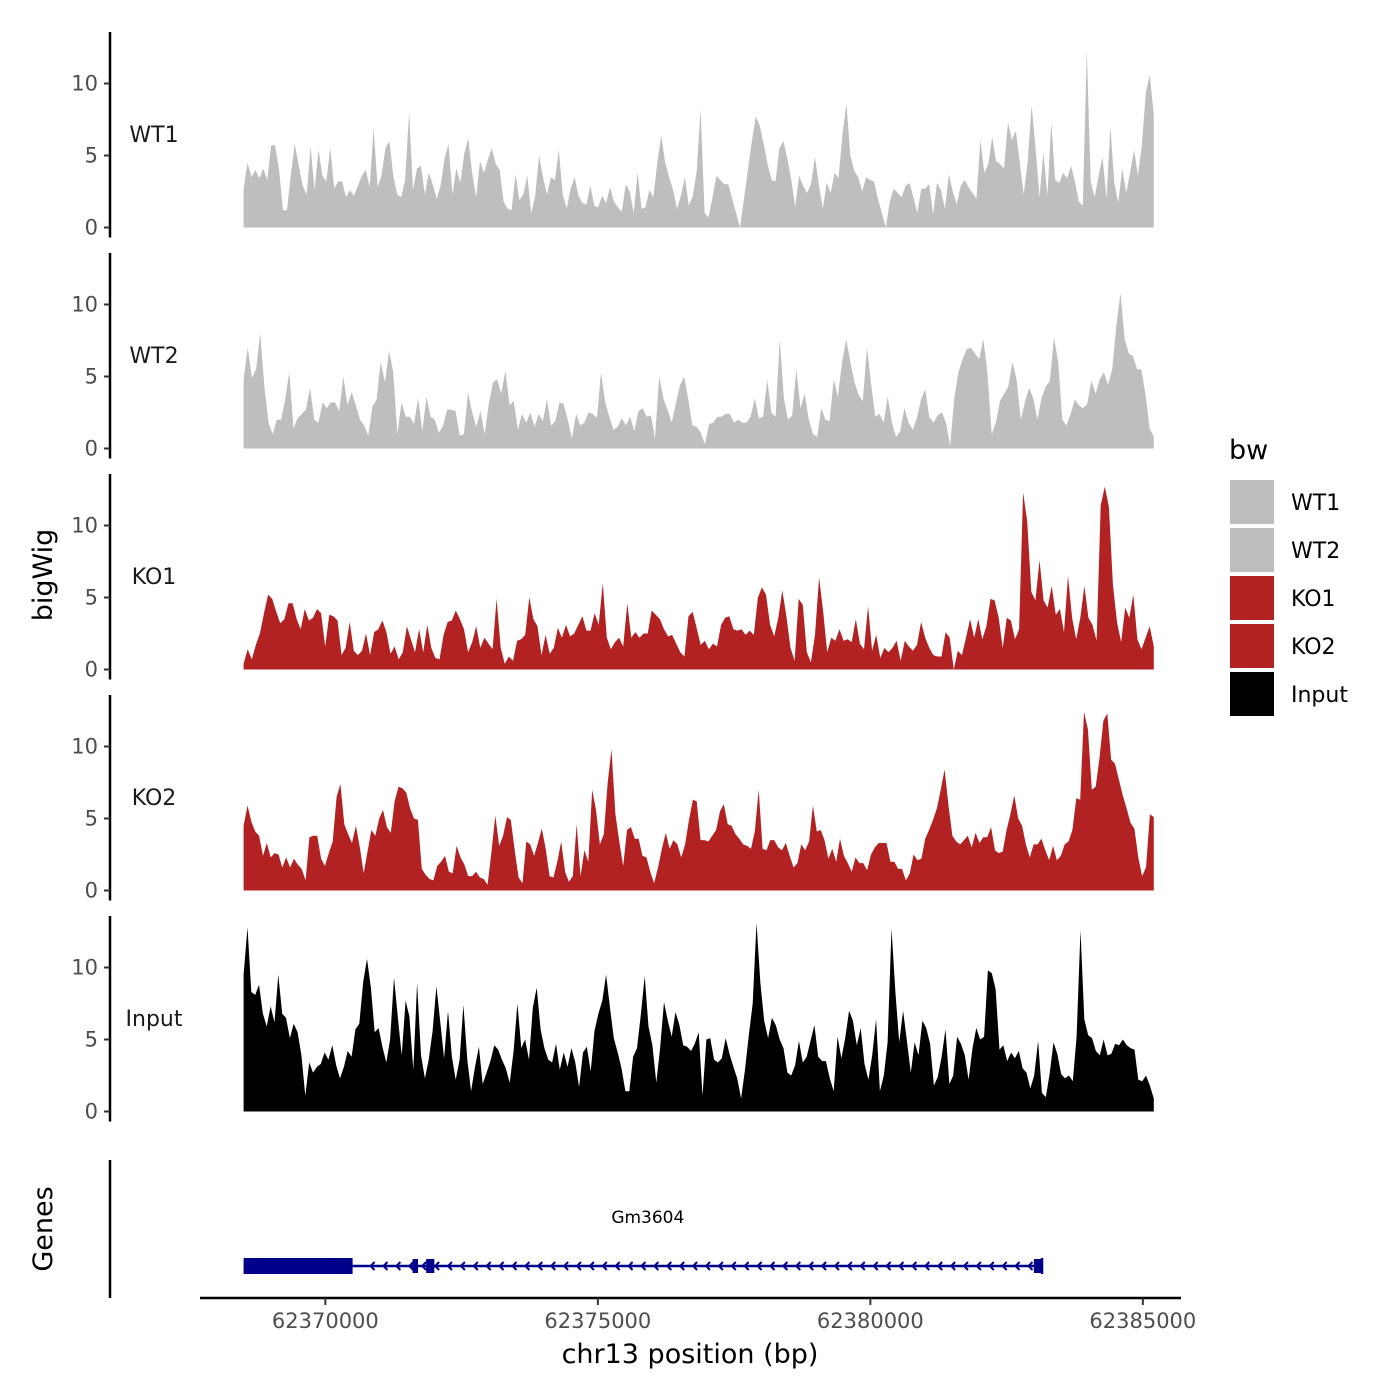 The width and height of the screenshot is (1400, 1400). What do you see at coordinates (1283, 646) in the screenshot?
I see `legend-item-ko2: KO2` at bounding box center [1283, 646].